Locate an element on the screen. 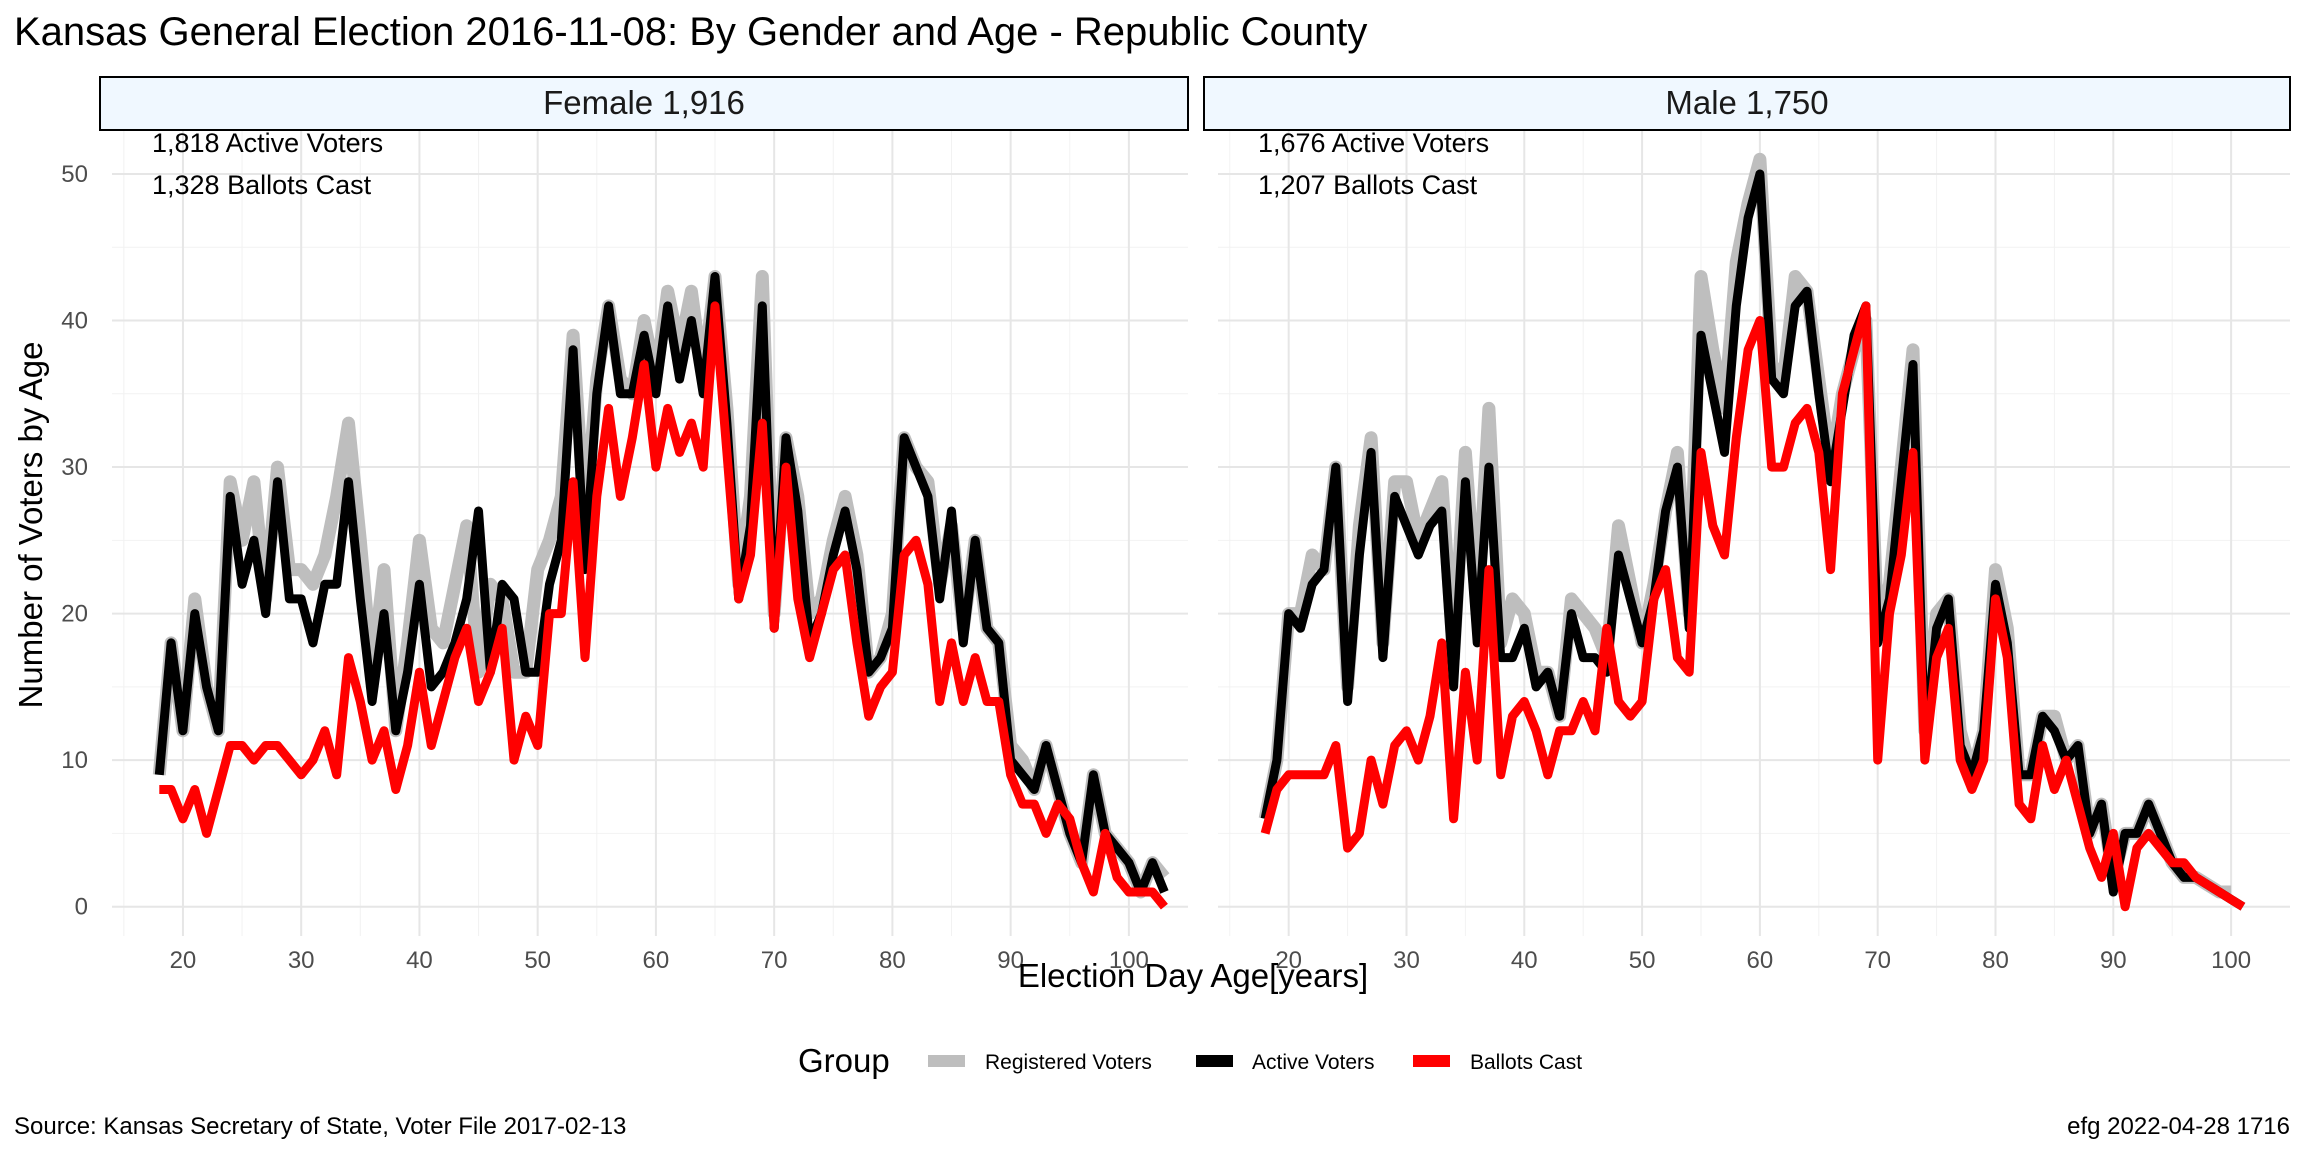 The width and height of the screenshot is (2304, 1152). y-tick-label: 30 is located at coordinates (74, 467).